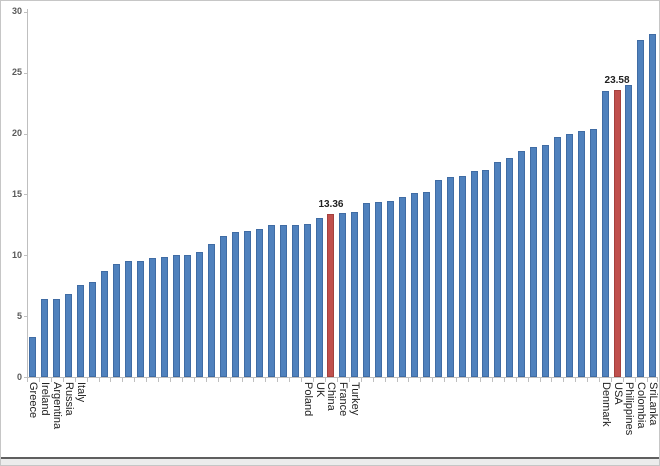  What do you see at coordinates (343, 294) in the screenshot?
I see `bar-France` at bounding box center [343, 294].